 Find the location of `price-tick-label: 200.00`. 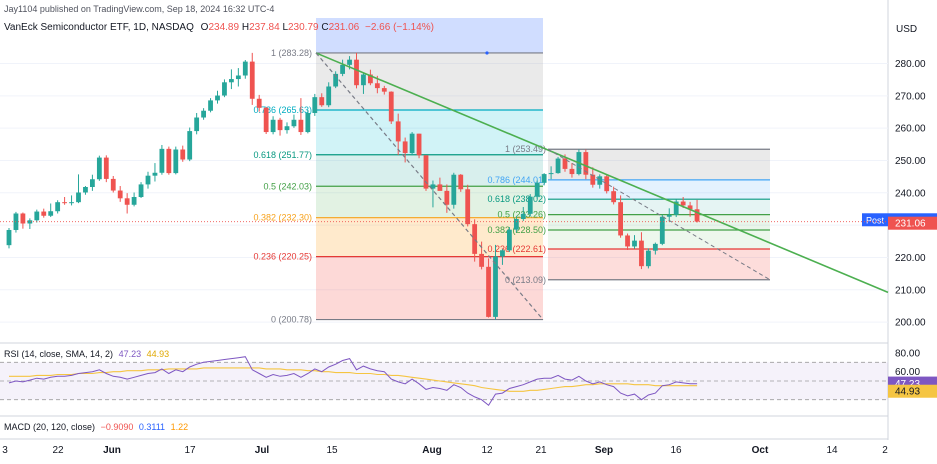

price-tick-label: 200.00 is located at coordinates (910, 323).